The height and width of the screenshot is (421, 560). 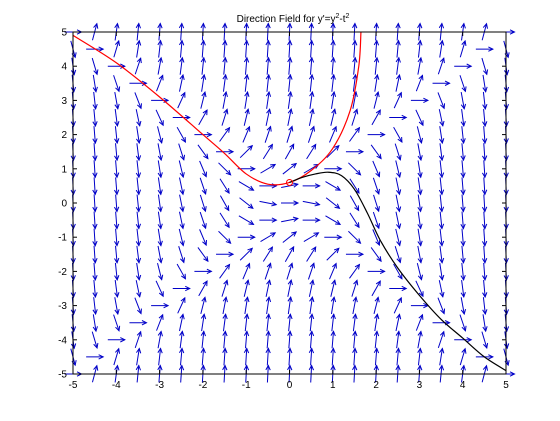 What do you see at coordinates (463, 385) in the screenshot?
I see `x-tick-label: 4` at bounding box center [463, 385].